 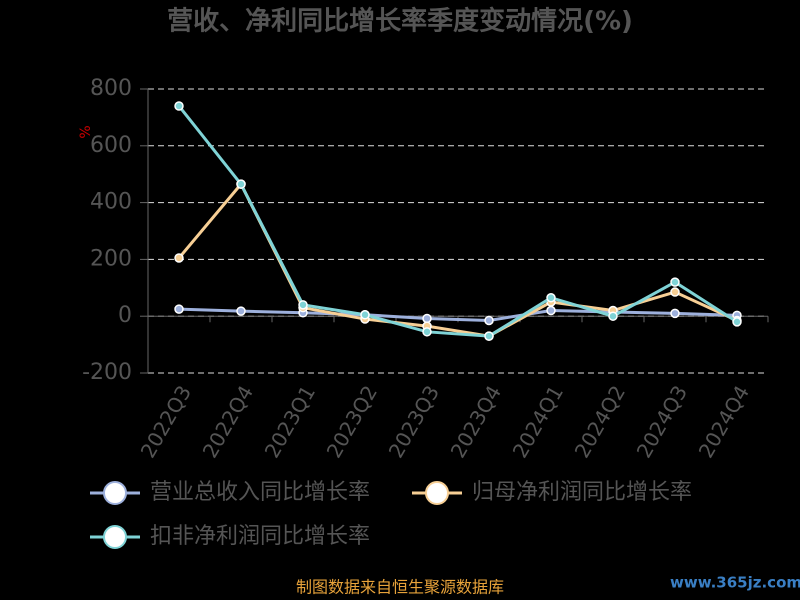 I want to click on chart-title: 营收、净利同比增长率季度变动情况(%), so click(x=400, y=21).